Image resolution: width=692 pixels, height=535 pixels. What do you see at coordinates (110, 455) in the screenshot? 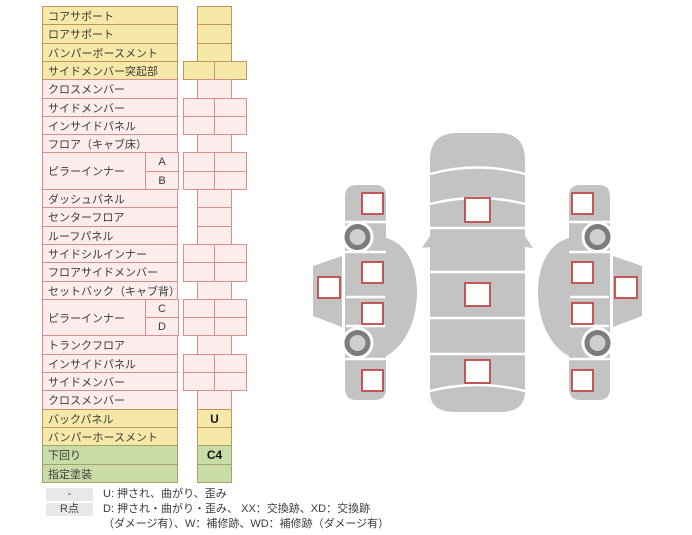
I see `part-row-label: 下回り` at bounding box center [110, 455].